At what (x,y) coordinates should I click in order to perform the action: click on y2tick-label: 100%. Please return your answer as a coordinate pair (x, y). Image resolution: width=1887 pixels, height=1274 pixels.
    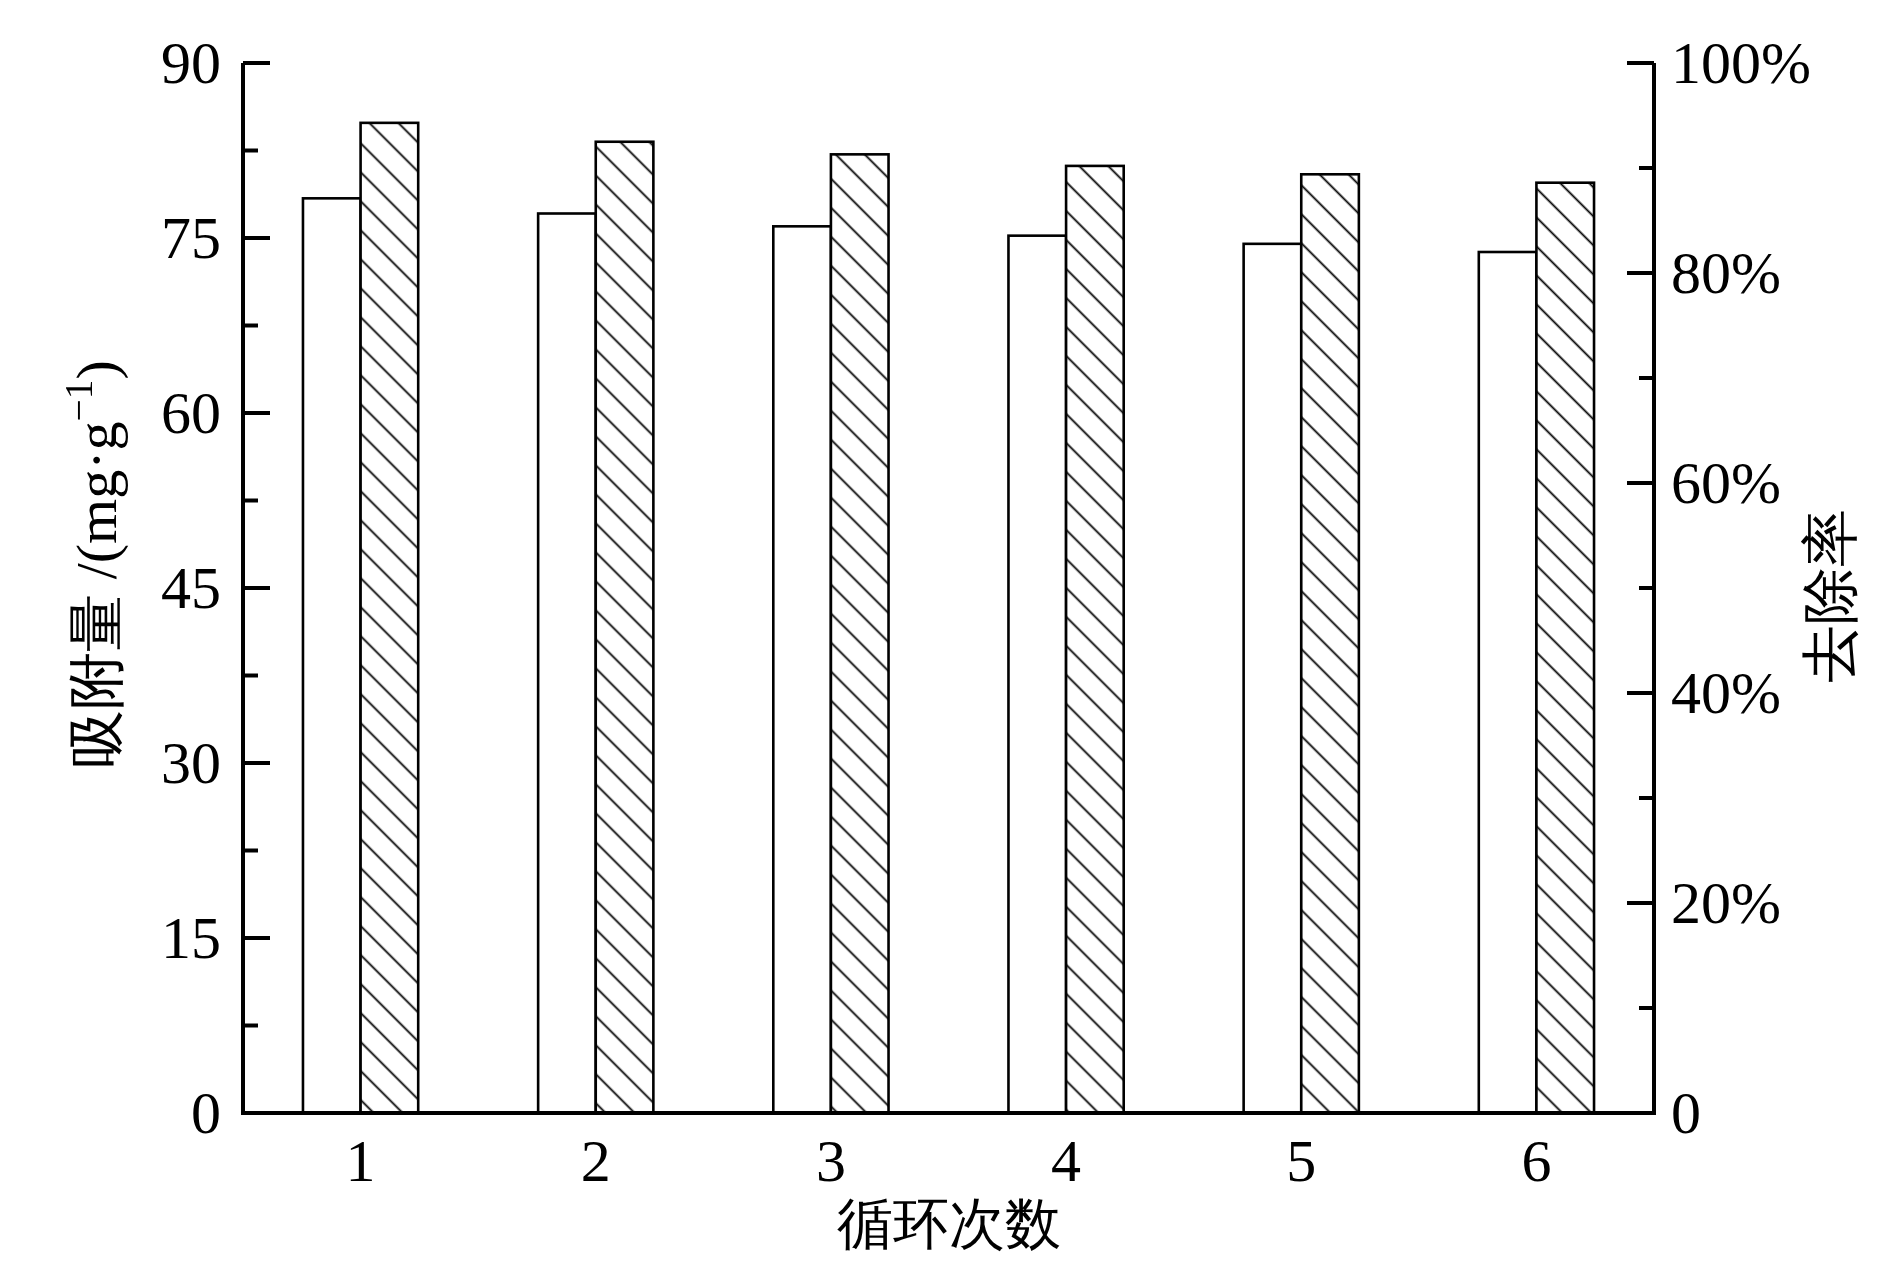
    Looking at the image, I should click on (1741, 63).